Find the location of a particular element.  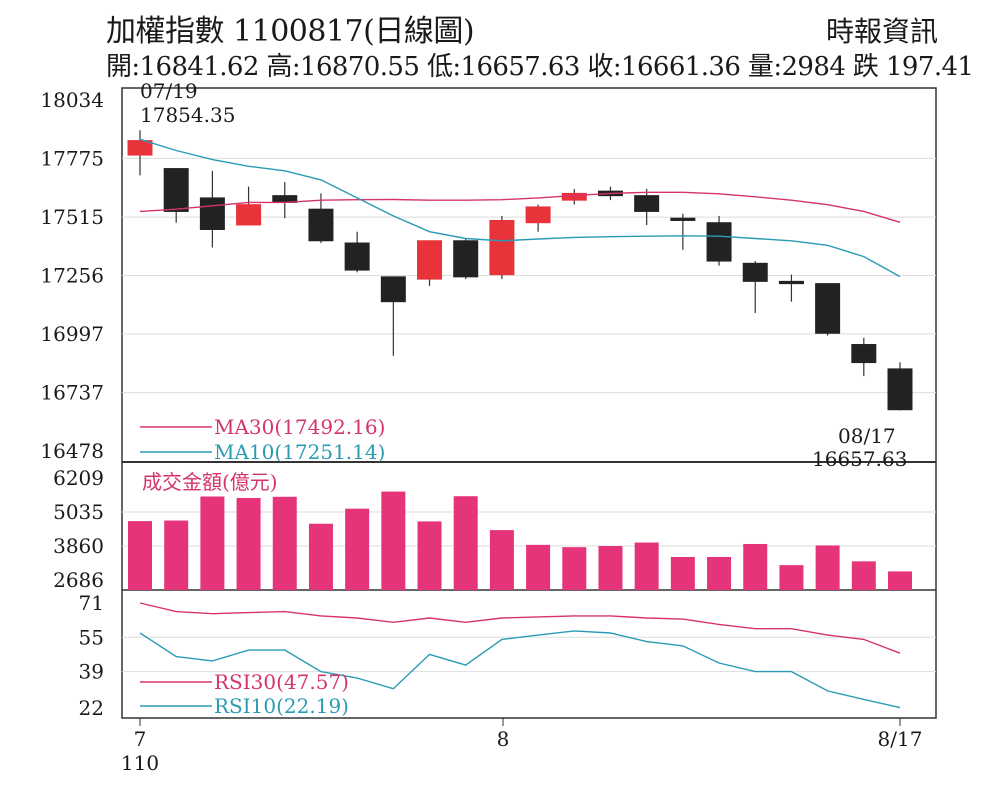

volume-ytick-label: 6209 is located at coordinates (78, 478).